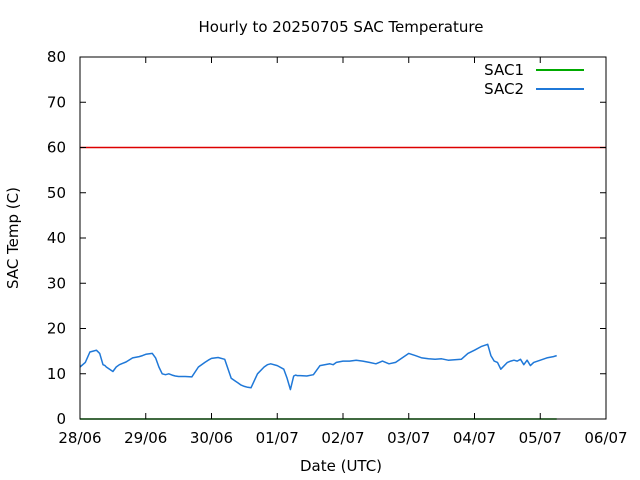 Image resolution: width=640 pixels, height=480 pixels. I want to click on x-tick-label: 04/07, so click(474, 438).